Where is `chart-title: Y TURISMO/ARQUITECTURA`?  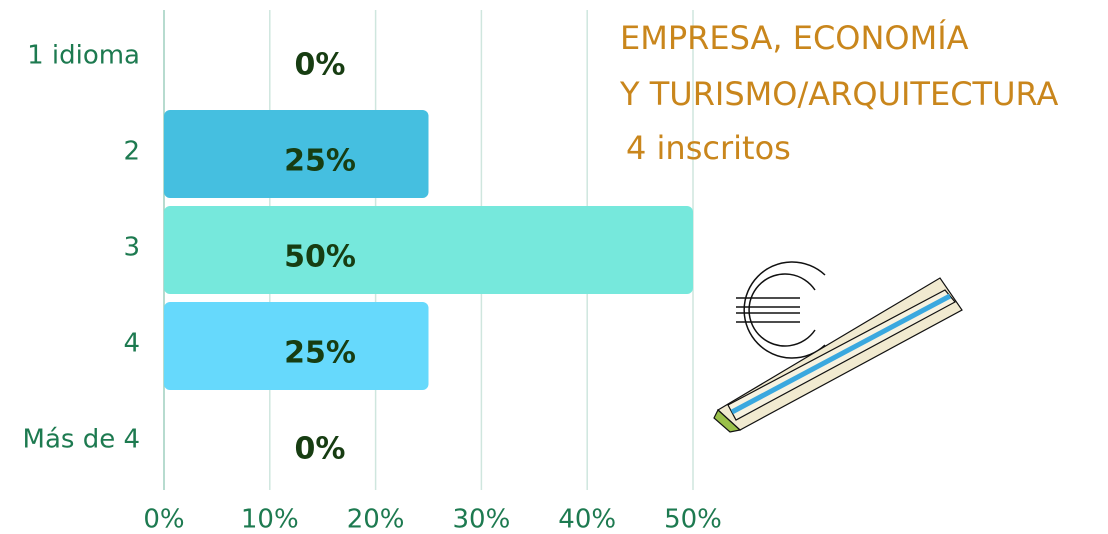
chart-title: Y TURISMO/ARQUITECTURA is located at coordinates (838, 94).